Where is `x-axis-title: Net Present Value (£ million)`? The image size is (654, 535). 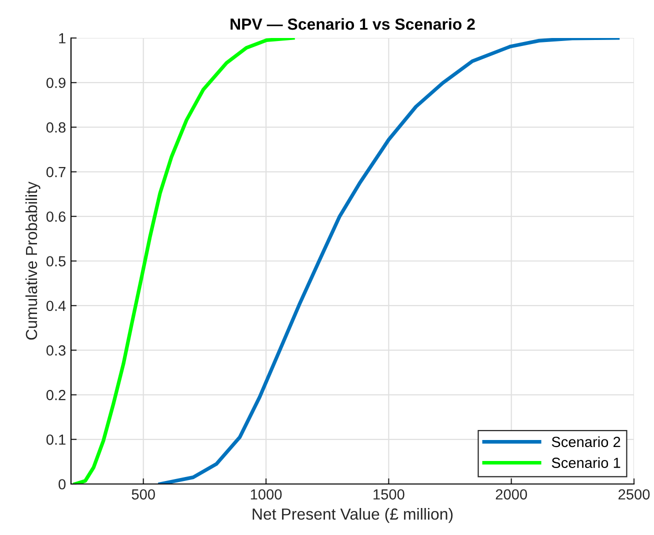 x-axis-title: Net Present Value (£ million) is located at coordinates (352, 515).